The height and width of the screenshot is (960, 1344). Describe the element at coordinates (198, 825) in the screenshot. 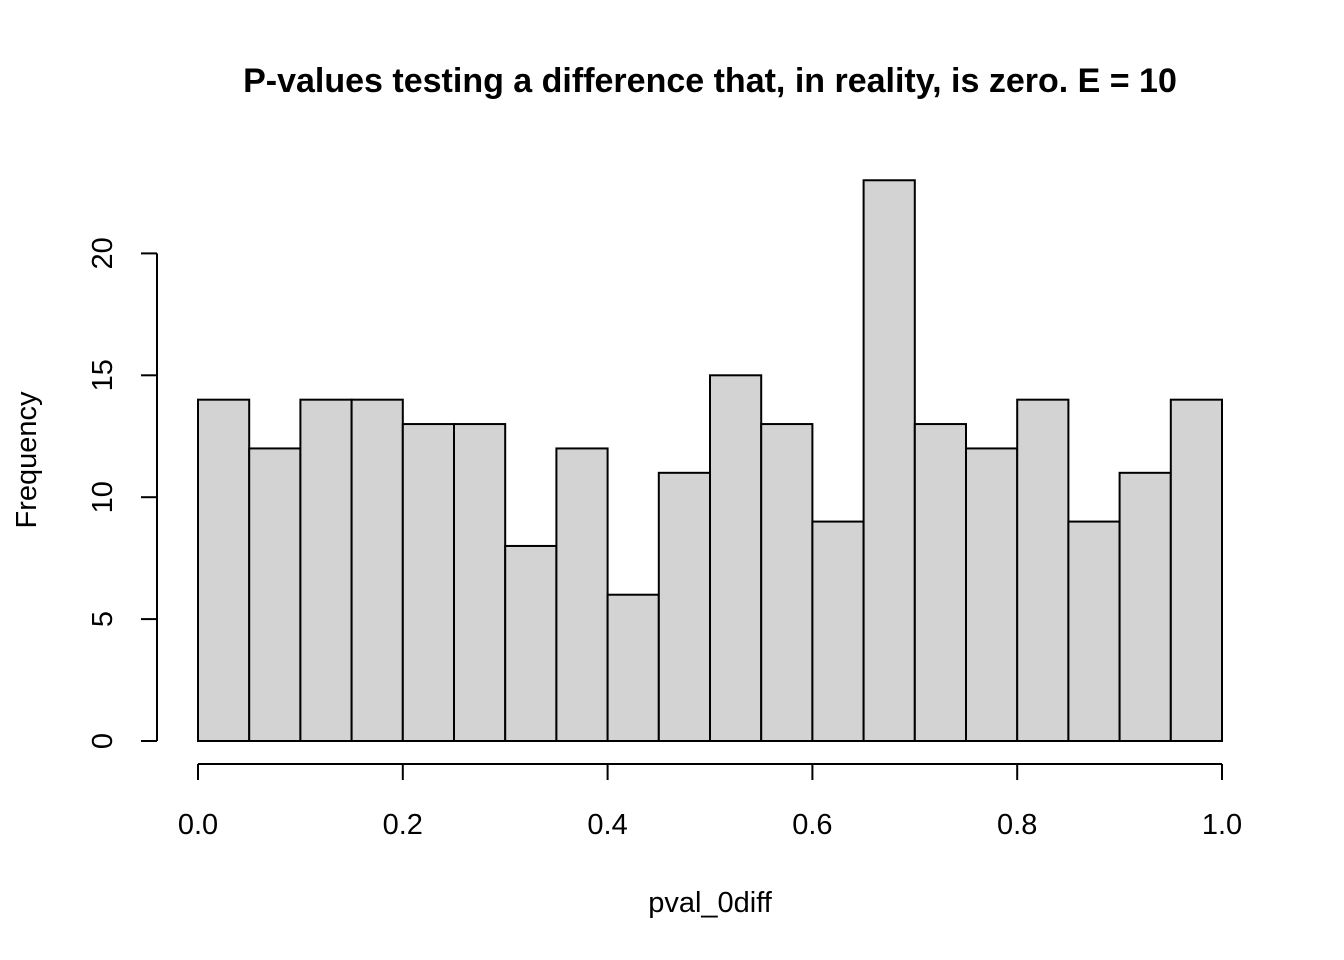

I see `x-tick-label: 0.0` at that location.